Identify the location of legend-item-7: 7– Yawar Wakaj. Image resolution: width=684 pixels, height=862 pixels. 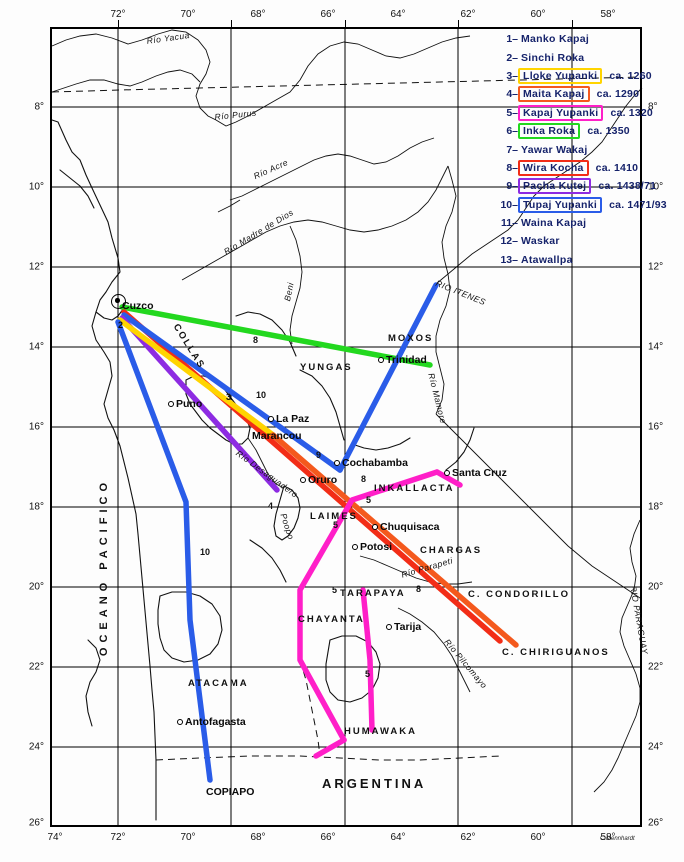
(589, 149).